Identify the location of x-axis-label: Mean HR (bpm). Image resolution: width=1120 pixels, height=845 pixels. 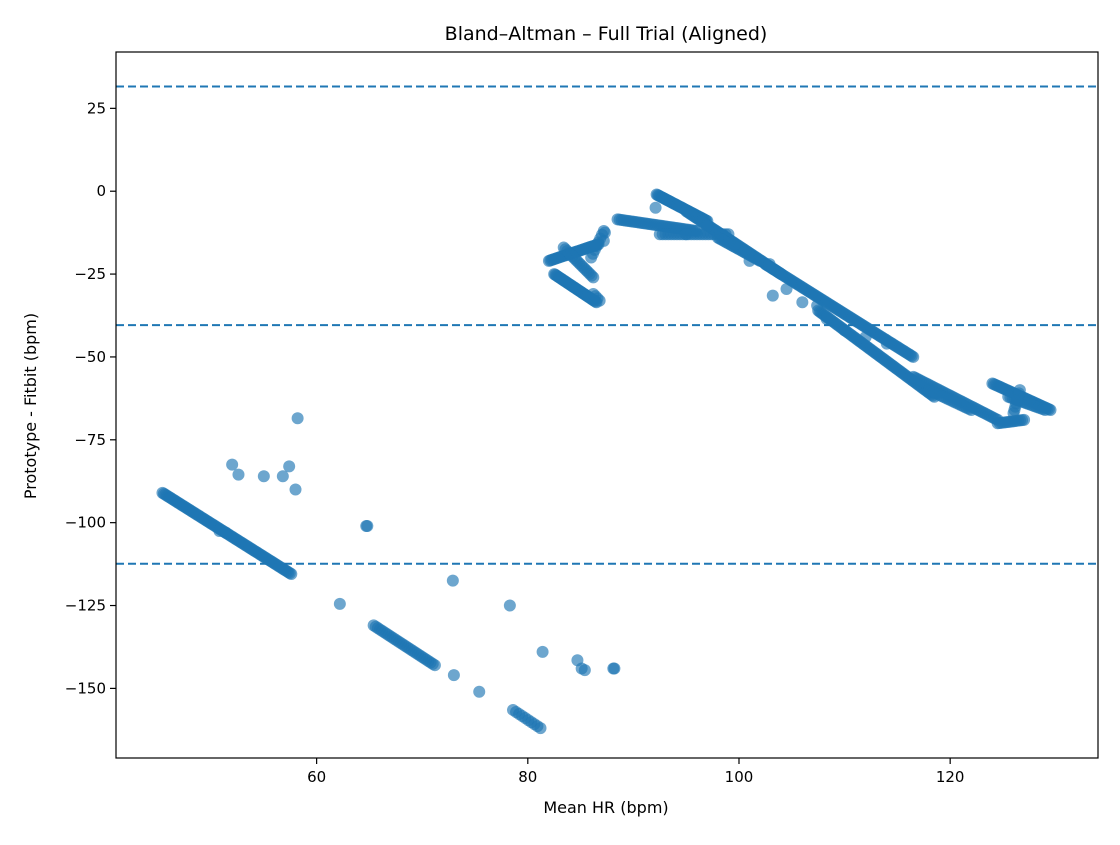
(605, 807).